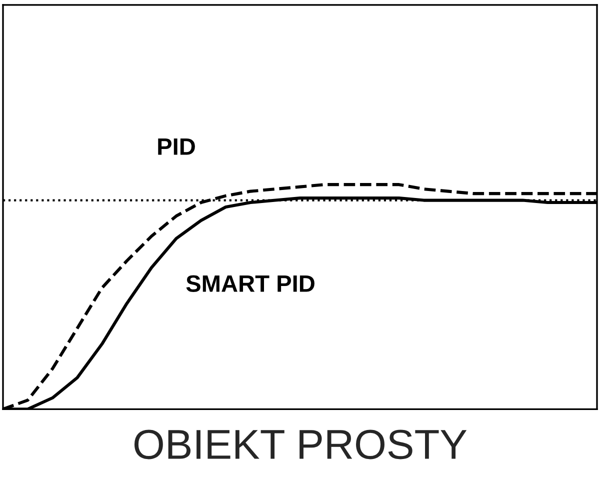 This screenshot has height=490, width=600. What do you see at coordinates (250, 283) in the screenshot?
I see `series-label: SMART PID` at bounding box center [250, 283].